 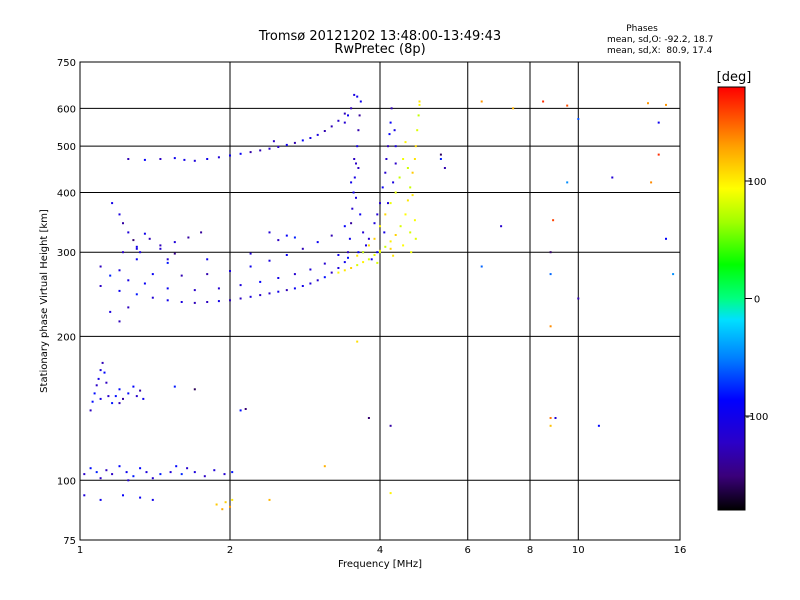 What do you see at coordinates (44, 301) in the screenshot?
I see `y-axis-label: Stationary phase Virtual Height [km]` at bounding box center [44, 301].